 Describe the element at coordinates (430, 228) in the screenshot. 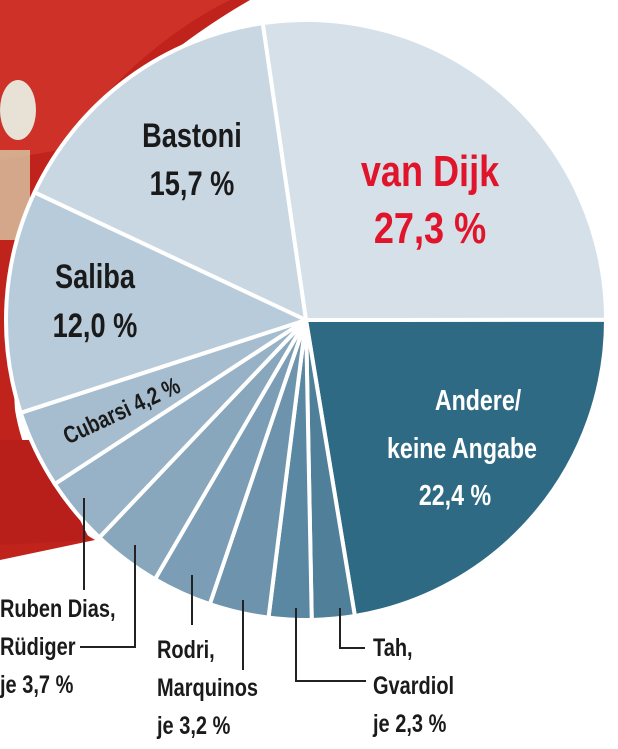

I see `value-van-dijk: 27,3 %` at that location.